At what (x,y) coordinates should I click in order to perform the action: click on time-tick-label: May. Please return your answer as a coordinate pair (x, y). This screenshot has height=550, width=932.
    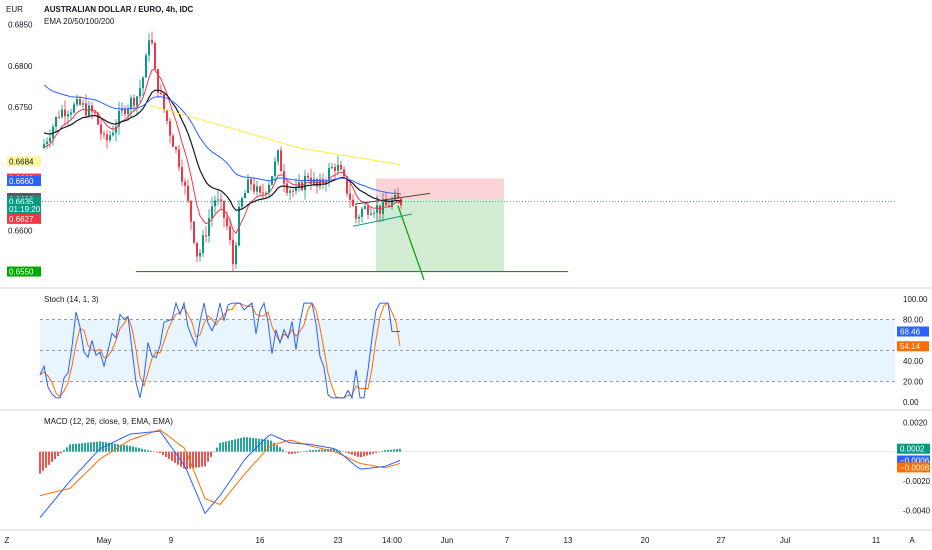
    Looking at the image, I should click on (103, 540).